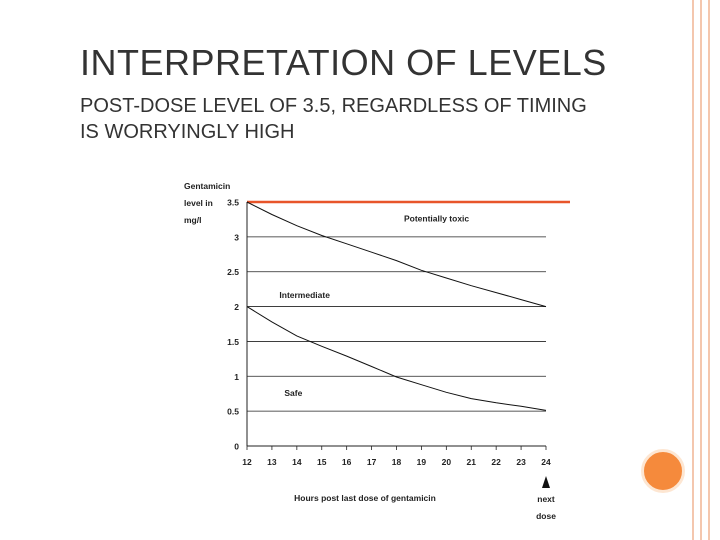 Image resolution: width=720 pixels, height=540 pixels. What do you see at coordinates (236, 377) in the screenshot?
I see `y-tick-label: 1` at bounding box center [236, 377].